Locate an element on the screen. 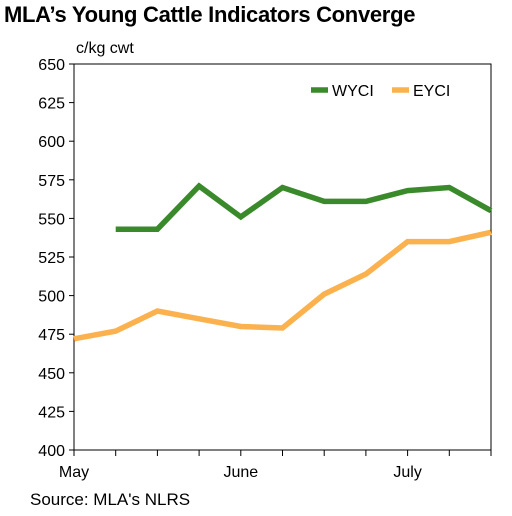 The width and height of the screenshot is (512, 516). y-tick-label: 625 is located at coordinates (51, 104).